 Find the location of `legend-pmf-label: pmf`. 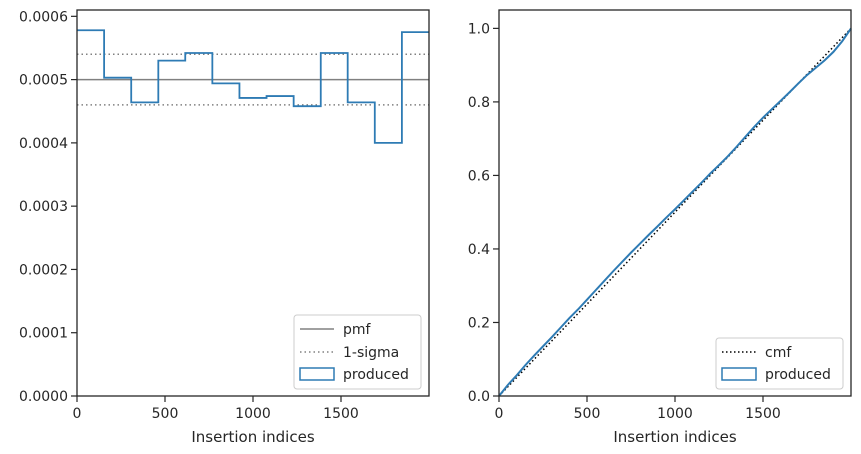

legend-pmf-label: pmf is located at coordinates (357, 330).